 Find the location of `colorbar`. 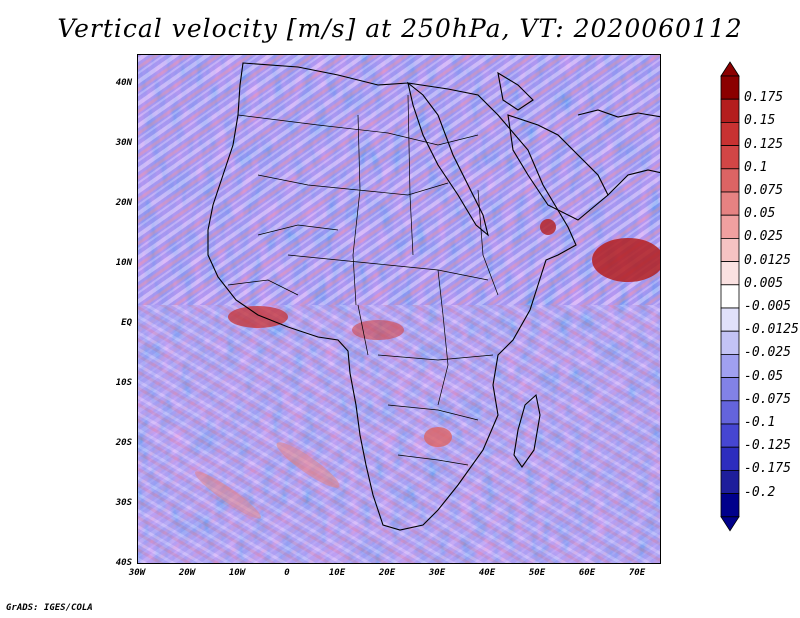

colorbar is located at coordinates (730, 296).